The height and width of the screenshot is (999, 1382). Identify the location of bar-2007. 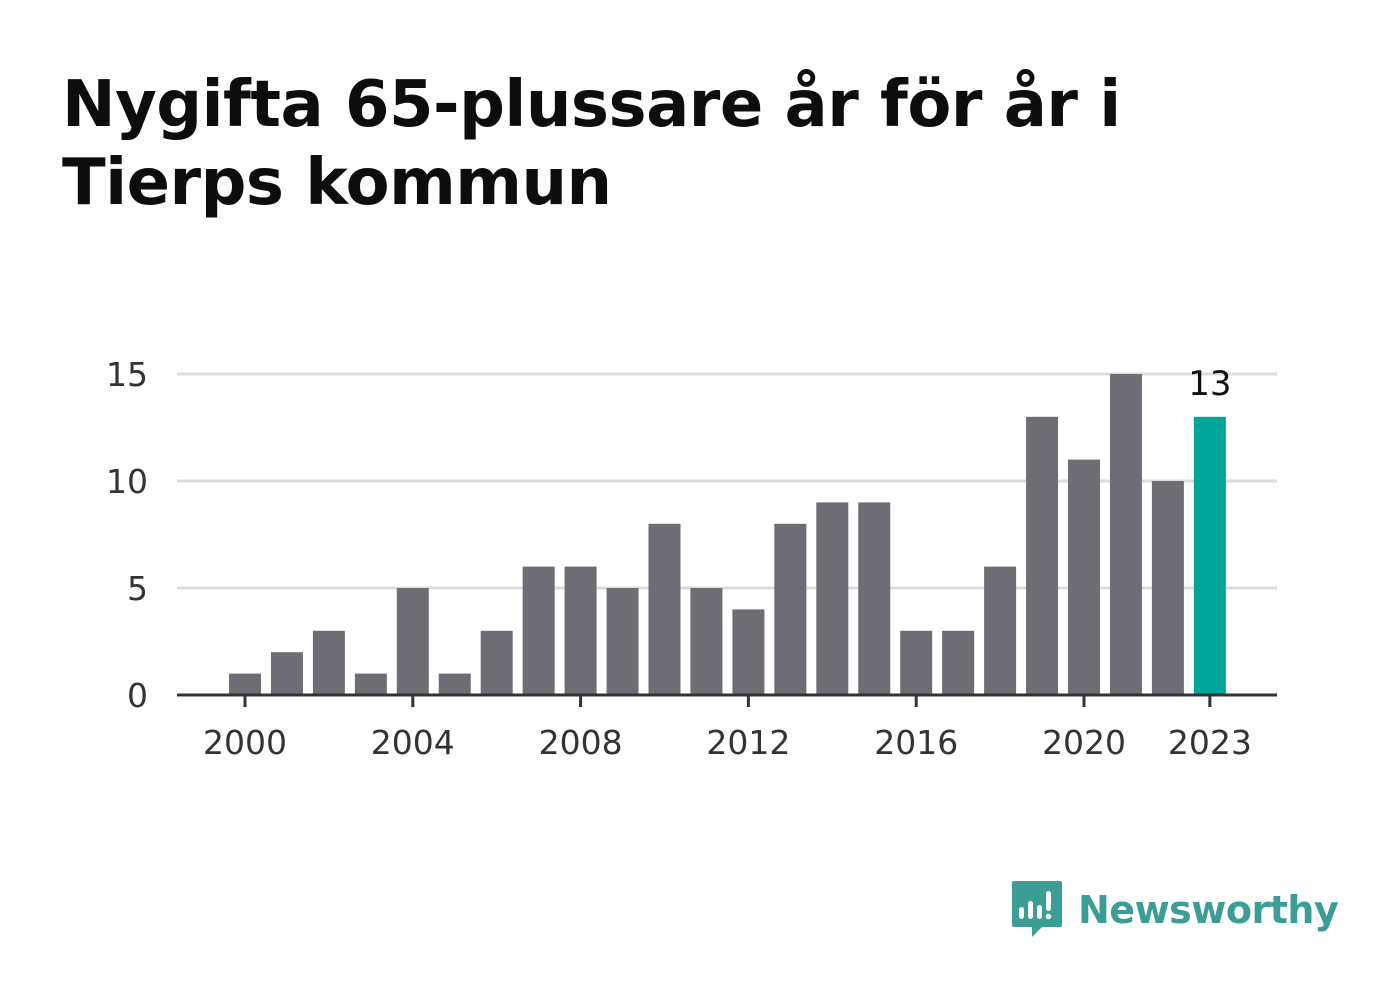
(538, 630).